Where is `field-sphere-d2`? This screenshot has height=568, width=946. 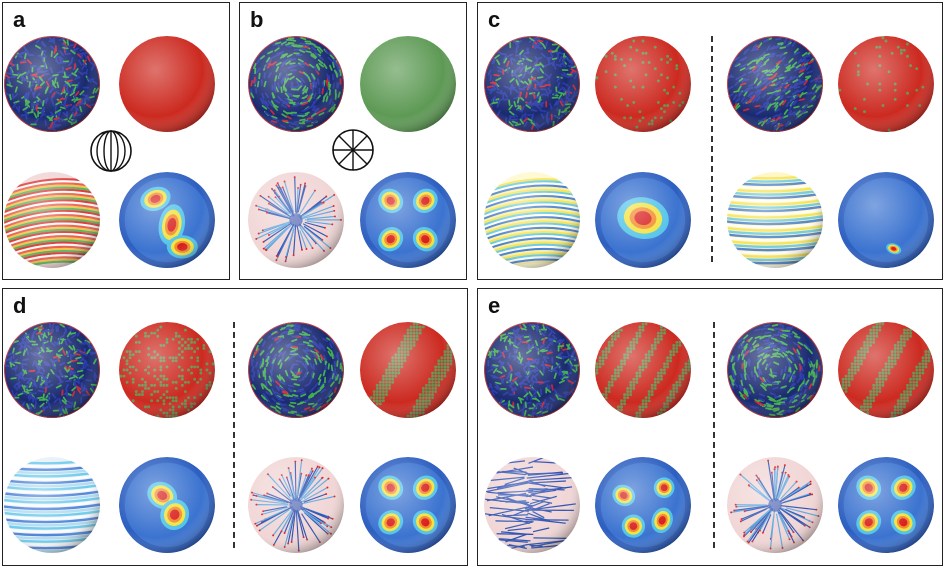 field-sphere-d2 is located at coordinates (296, 505).